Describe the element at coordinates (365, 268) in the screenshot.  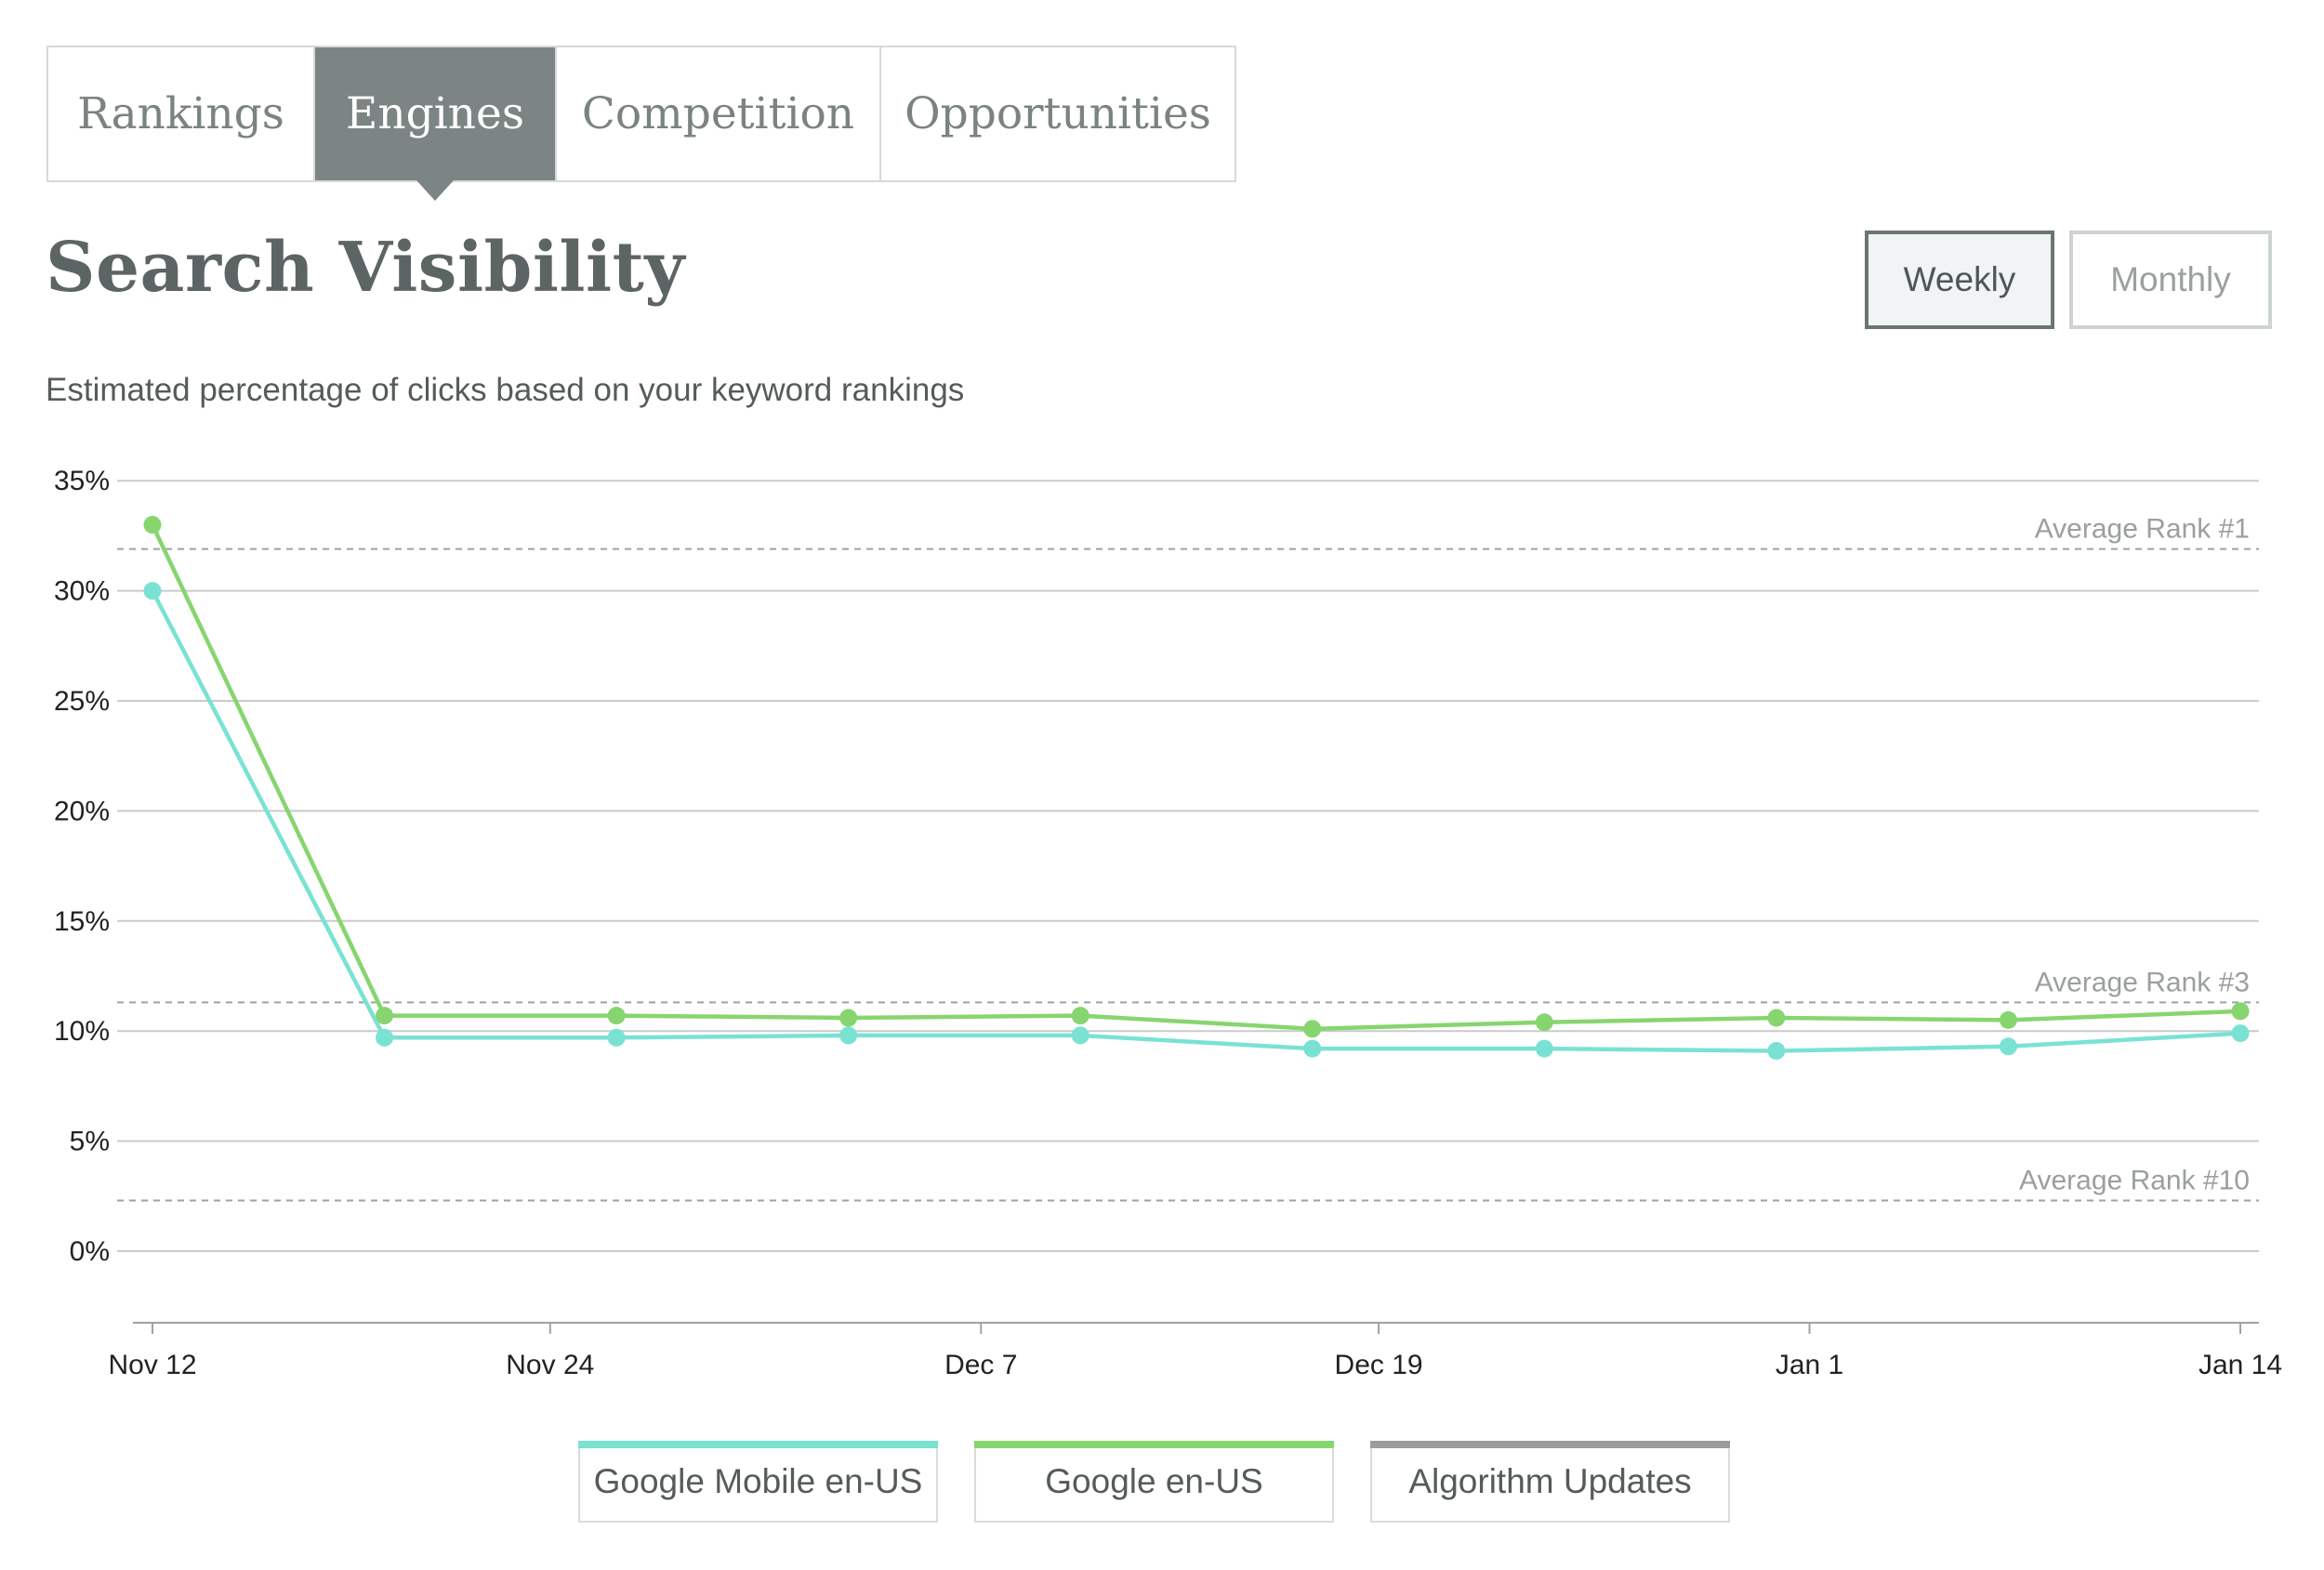
I see `page-title: Search Visibility` at that location.